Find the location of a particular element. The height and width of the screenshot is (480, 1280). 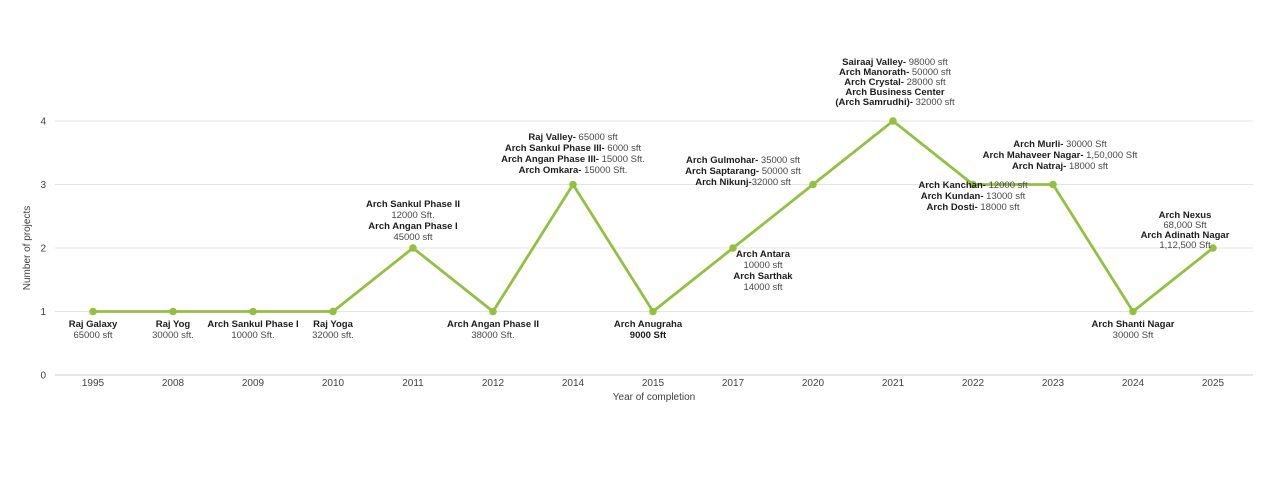

annotation-2008: Raj Yog 30000 sft. is located at coordinates (173, 330).